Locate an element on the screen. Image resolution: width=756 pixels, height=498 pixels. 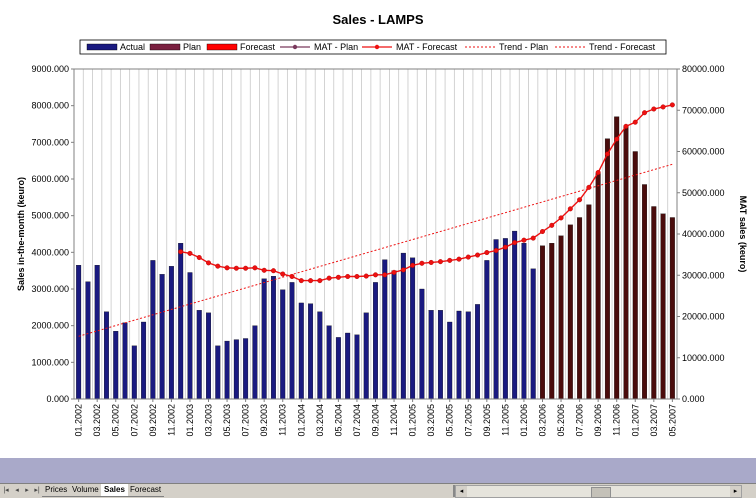
x-tick-label: 09.2006 is located at coordinates (598, 420).